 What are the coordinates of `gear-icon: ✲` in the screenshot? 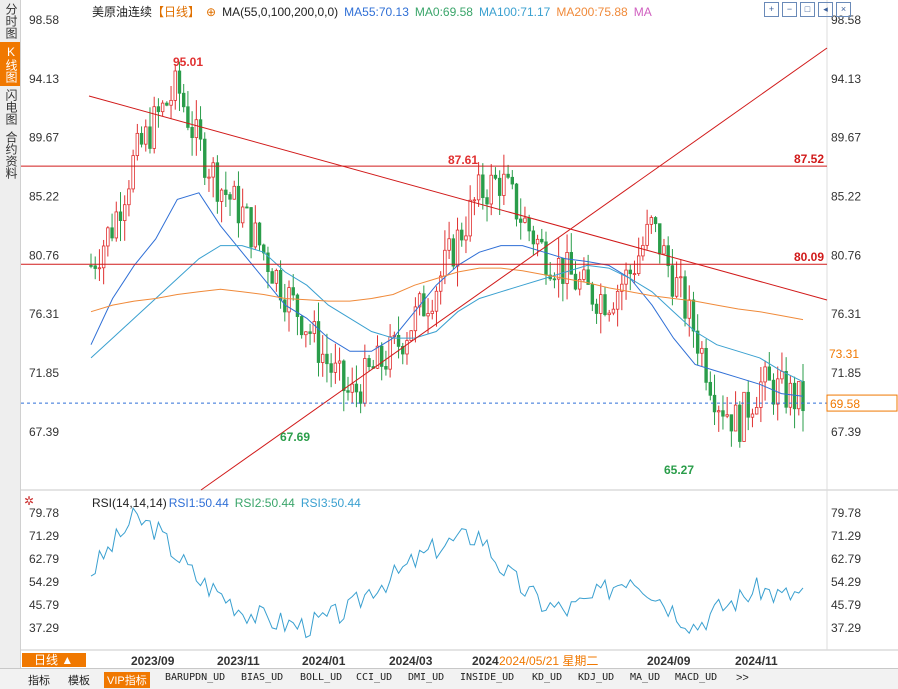 It's located at (29, 501).